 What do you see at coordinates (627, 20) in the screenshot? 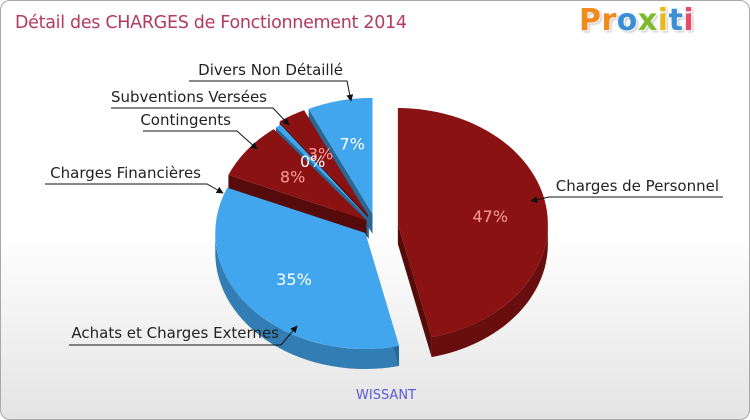
I see `logo-letter: o` at bounding box center [627, 20].